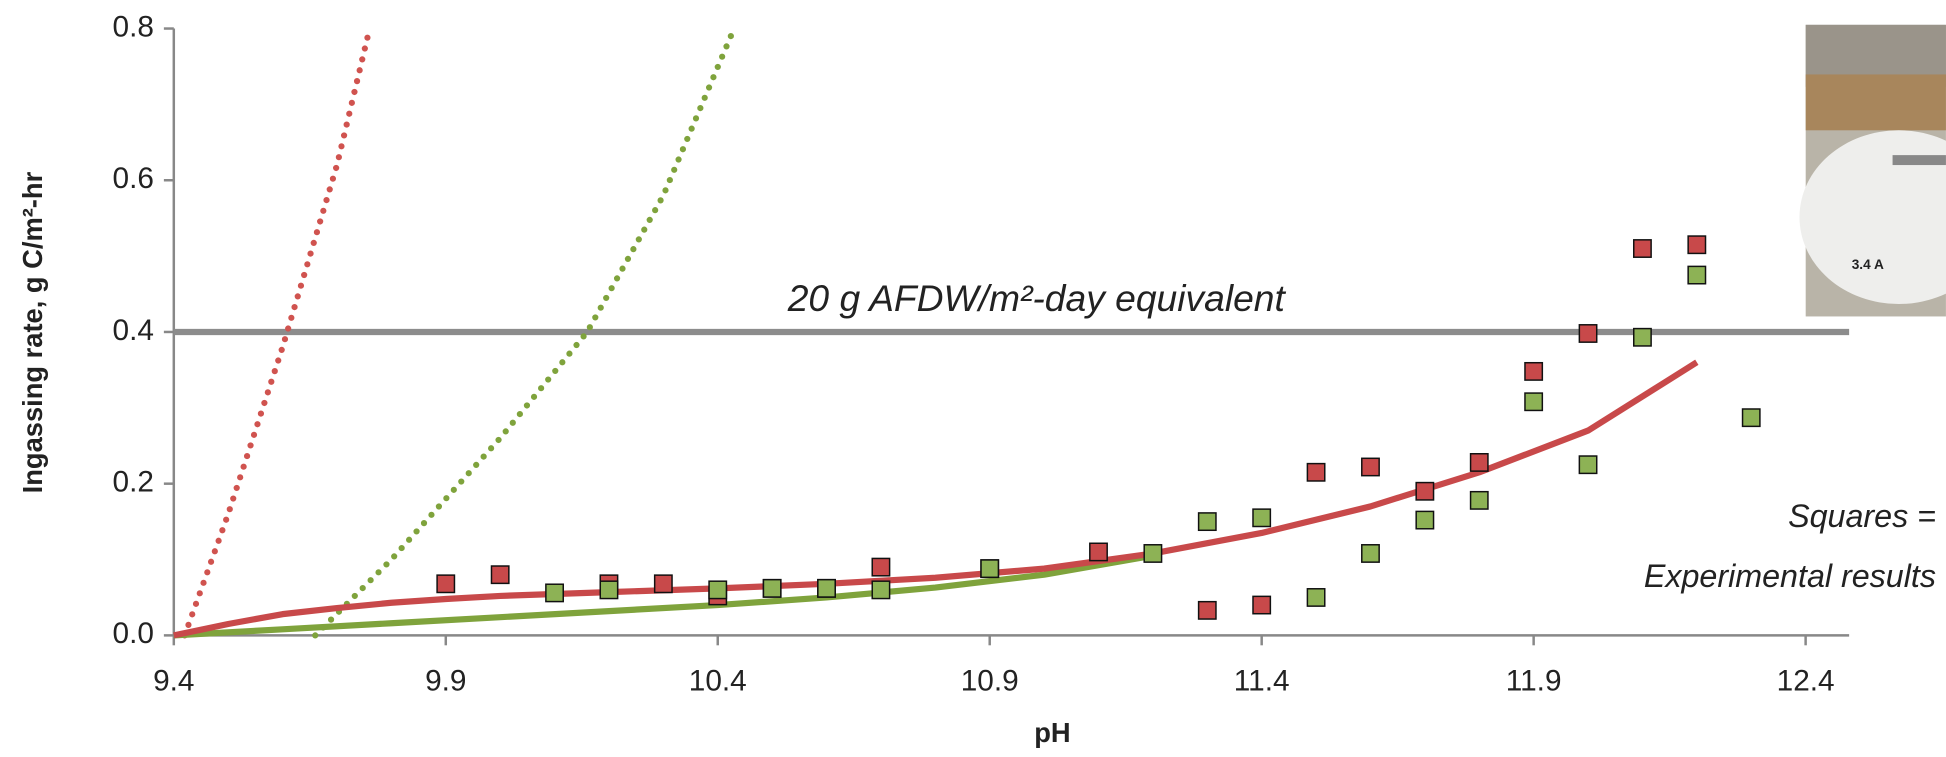 Image resolution: width=1946 pixels, height=757 pixels. Describe the element at coordinates (1262, 680) in the screenshot. I see `x-tick-label: 11.4` at that location.